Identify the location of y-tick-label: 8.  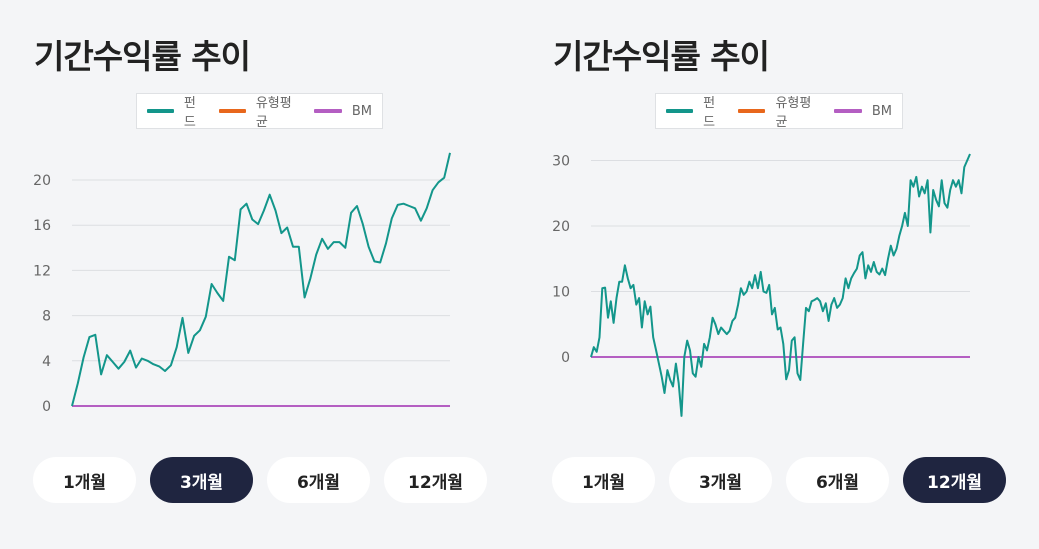
(46, 317).